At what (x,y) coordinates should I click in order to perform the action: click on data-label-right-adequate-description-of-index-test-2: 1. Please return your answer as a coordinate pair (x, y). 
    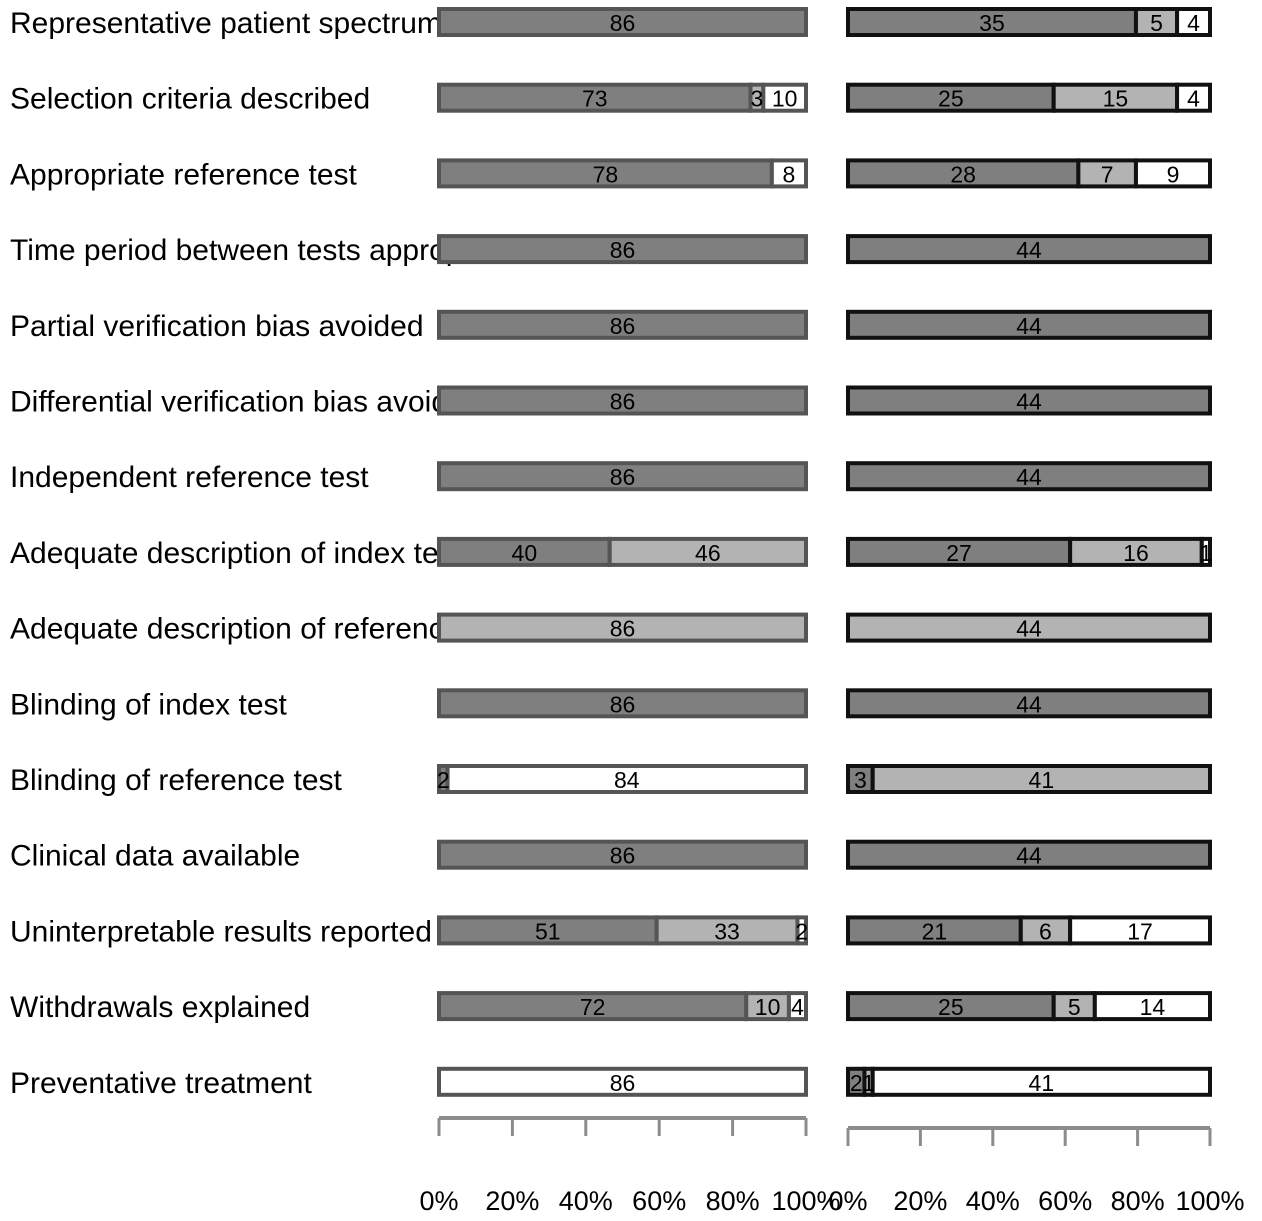
    Looking at the image, I should click on (1205, 553).